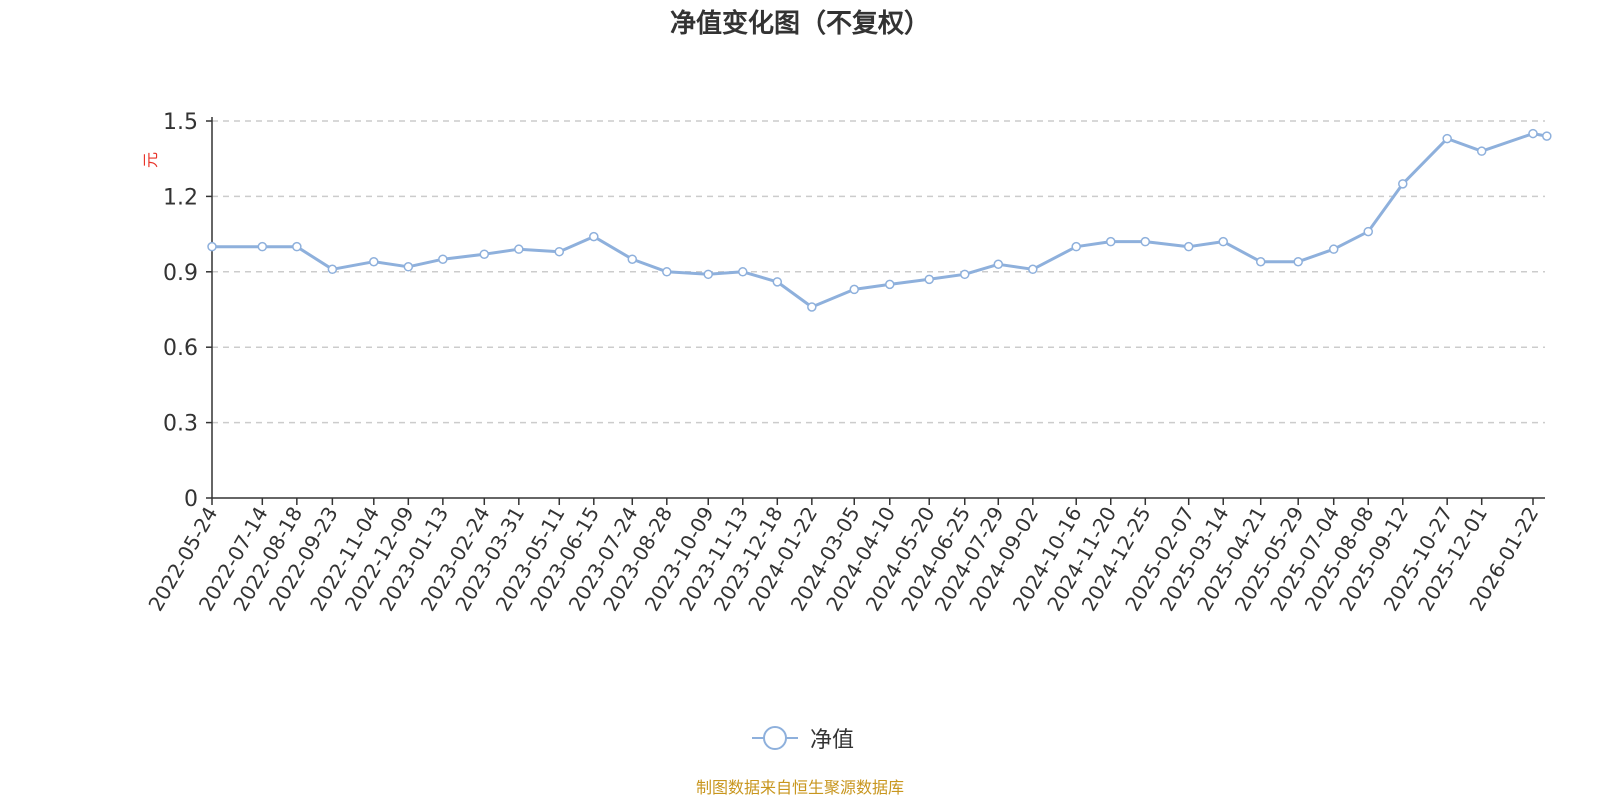  What do you see at coordinates (150, 160) in the screenshot?
I see `y-axis-label: 元` at bounding box center [150, 160].